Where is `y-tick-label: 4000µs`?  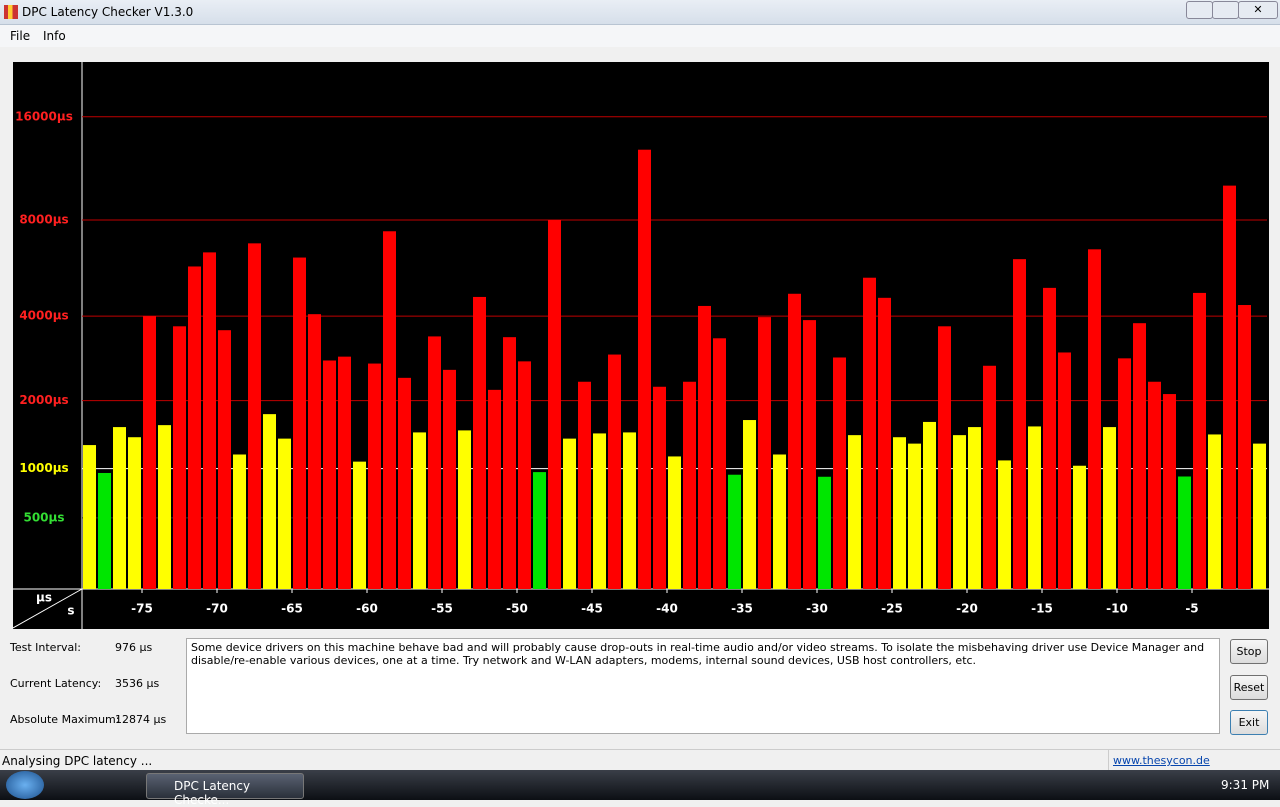
y-tick-label: 4000µs is located at coordinates (43, 316).